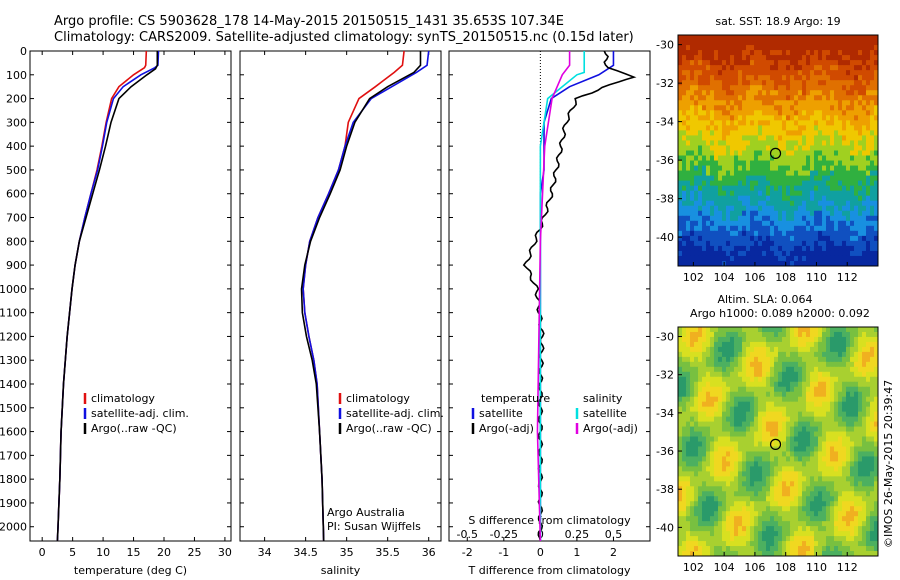 This screenshot has width=900, height=580. What do you see at coordinates (13, 479) in the screenshot?
I see `y-tick-label: 1800` at bounding box center [13, 479].